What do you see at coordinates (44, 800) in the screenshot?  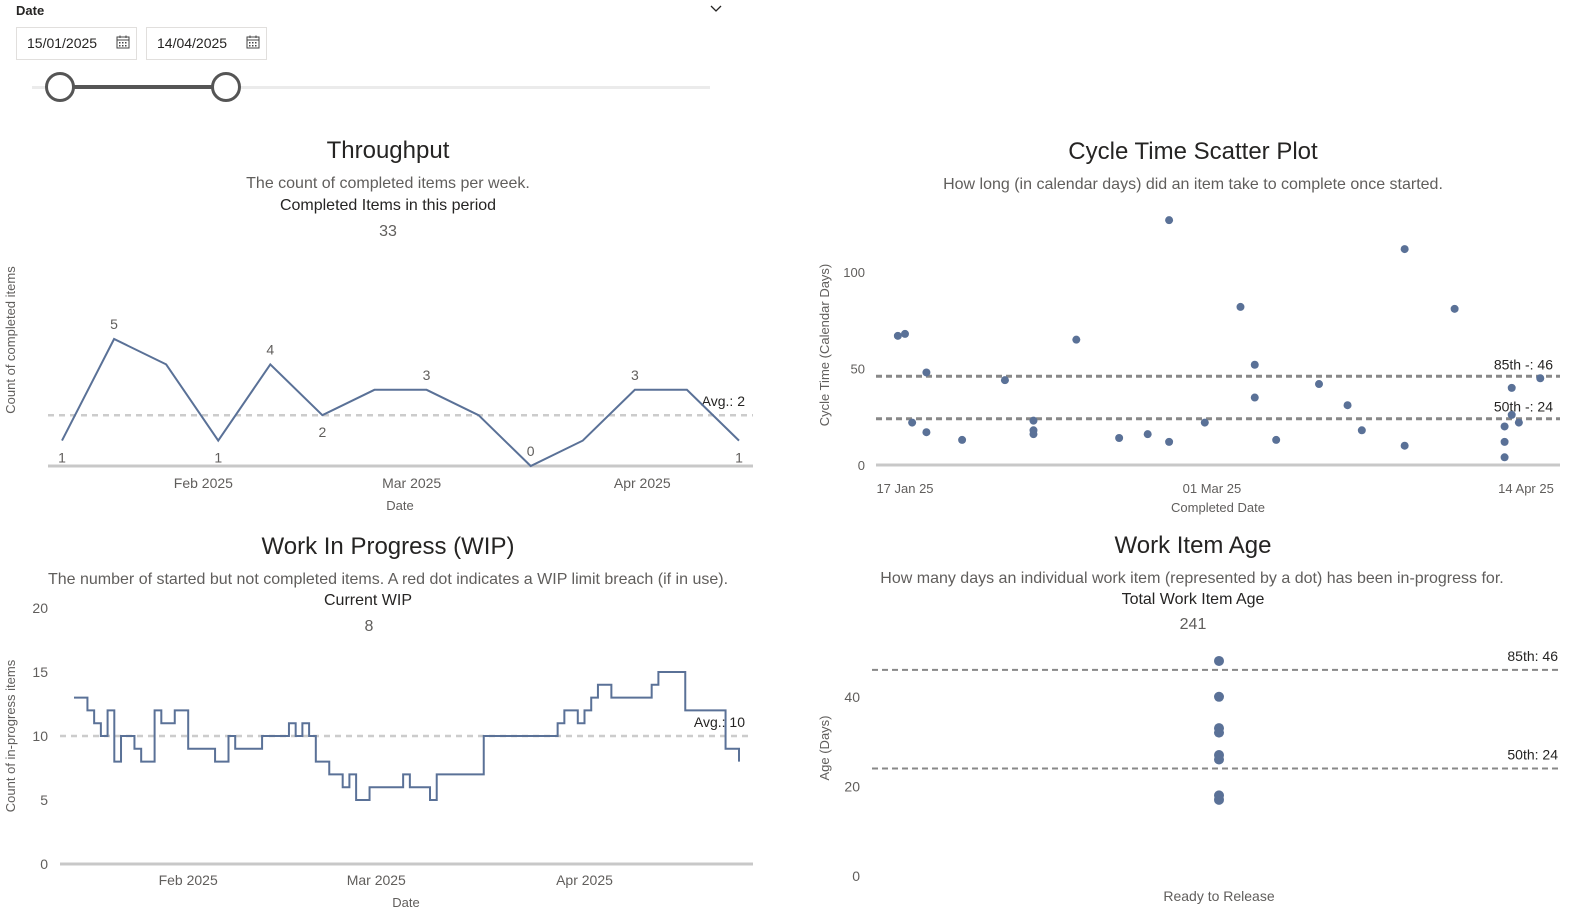 I see `y-tick-label: 5` at bounding box center [44, 800].